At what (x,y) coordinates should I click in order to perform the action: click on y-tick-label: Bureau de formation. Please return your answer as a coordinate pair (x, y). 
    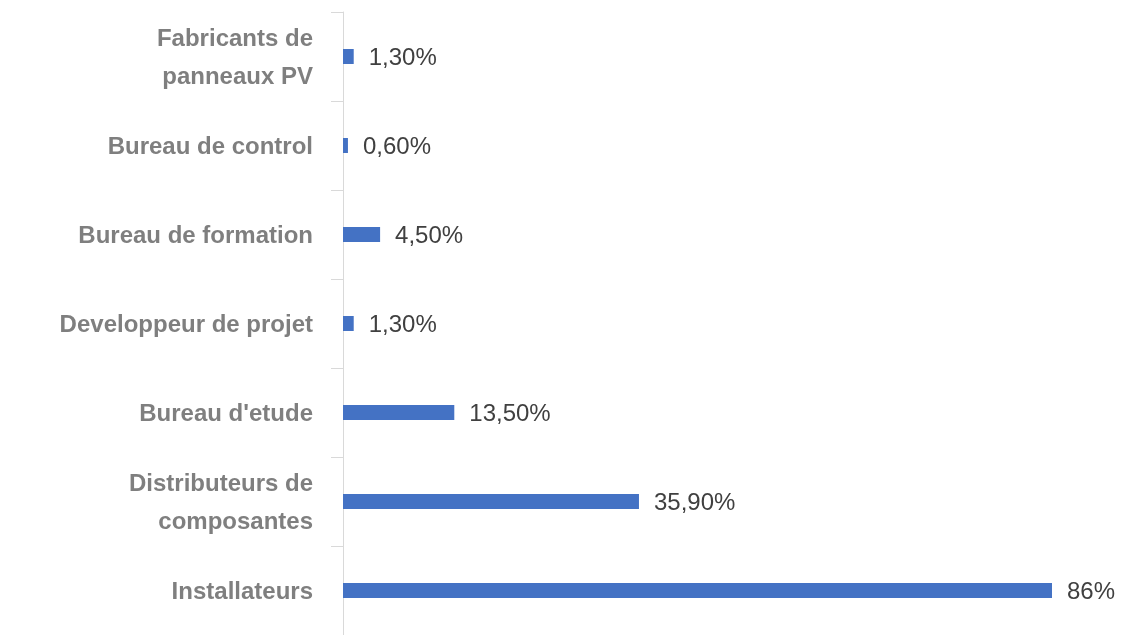
    Looking at the image, I should click on (195, 234).